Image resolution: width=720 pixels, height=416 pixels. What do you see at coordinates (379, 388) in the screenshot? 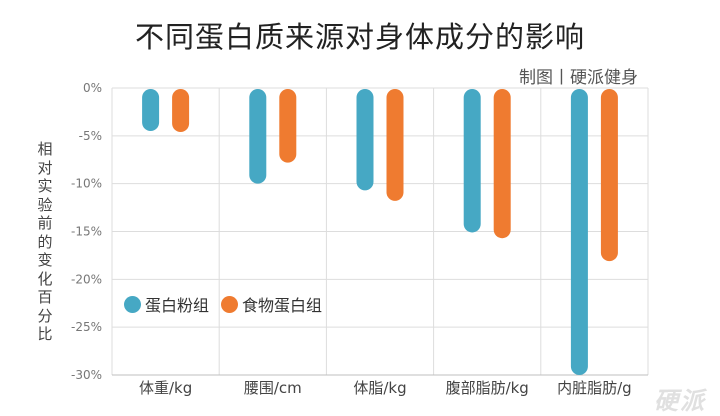
I see `x-category-label: 体脂/kg` at bounding box center [379, 388].